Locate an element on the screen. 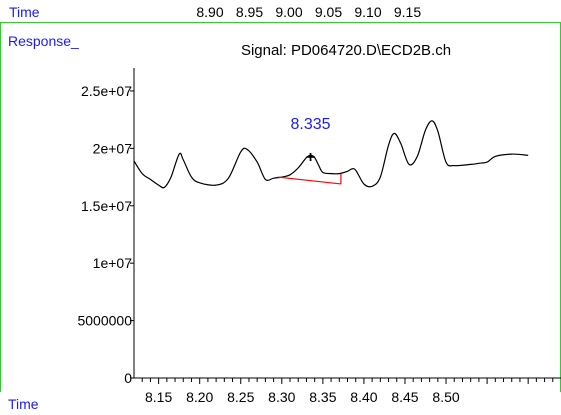  x-axis-tick-label: 8.20 is located at coordinates (199, 397).